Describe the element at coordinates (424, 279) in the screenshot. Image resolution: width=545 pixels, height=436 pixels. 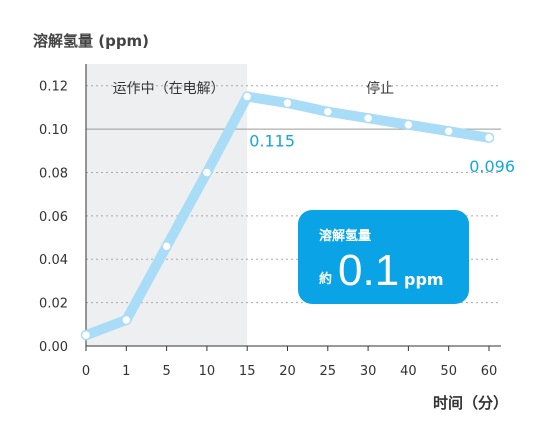
I see `callout-unit: ppm` at that location.